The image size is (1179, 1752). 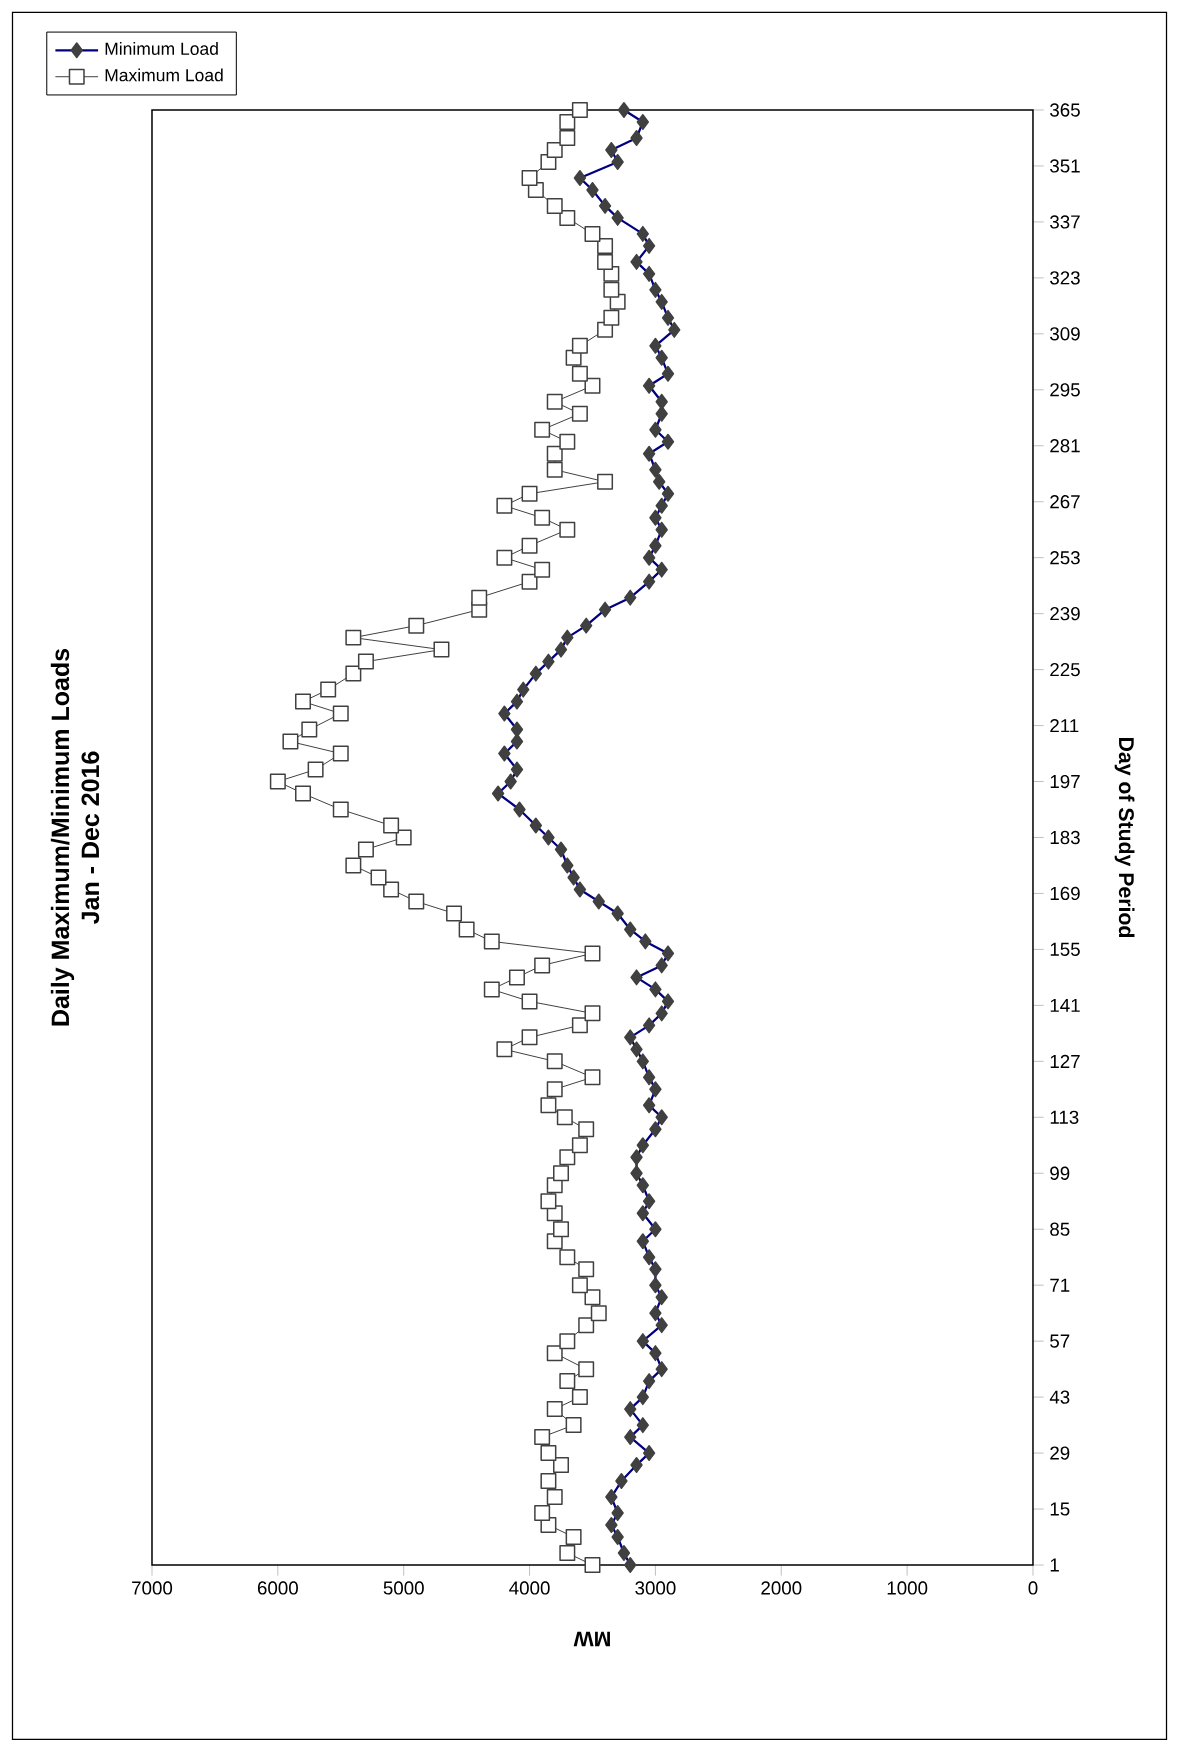 What do you see at coordinates (1065, 110) in the screenshot?
I see `y-tick-label: 365` at bounding box center [1065, 110].